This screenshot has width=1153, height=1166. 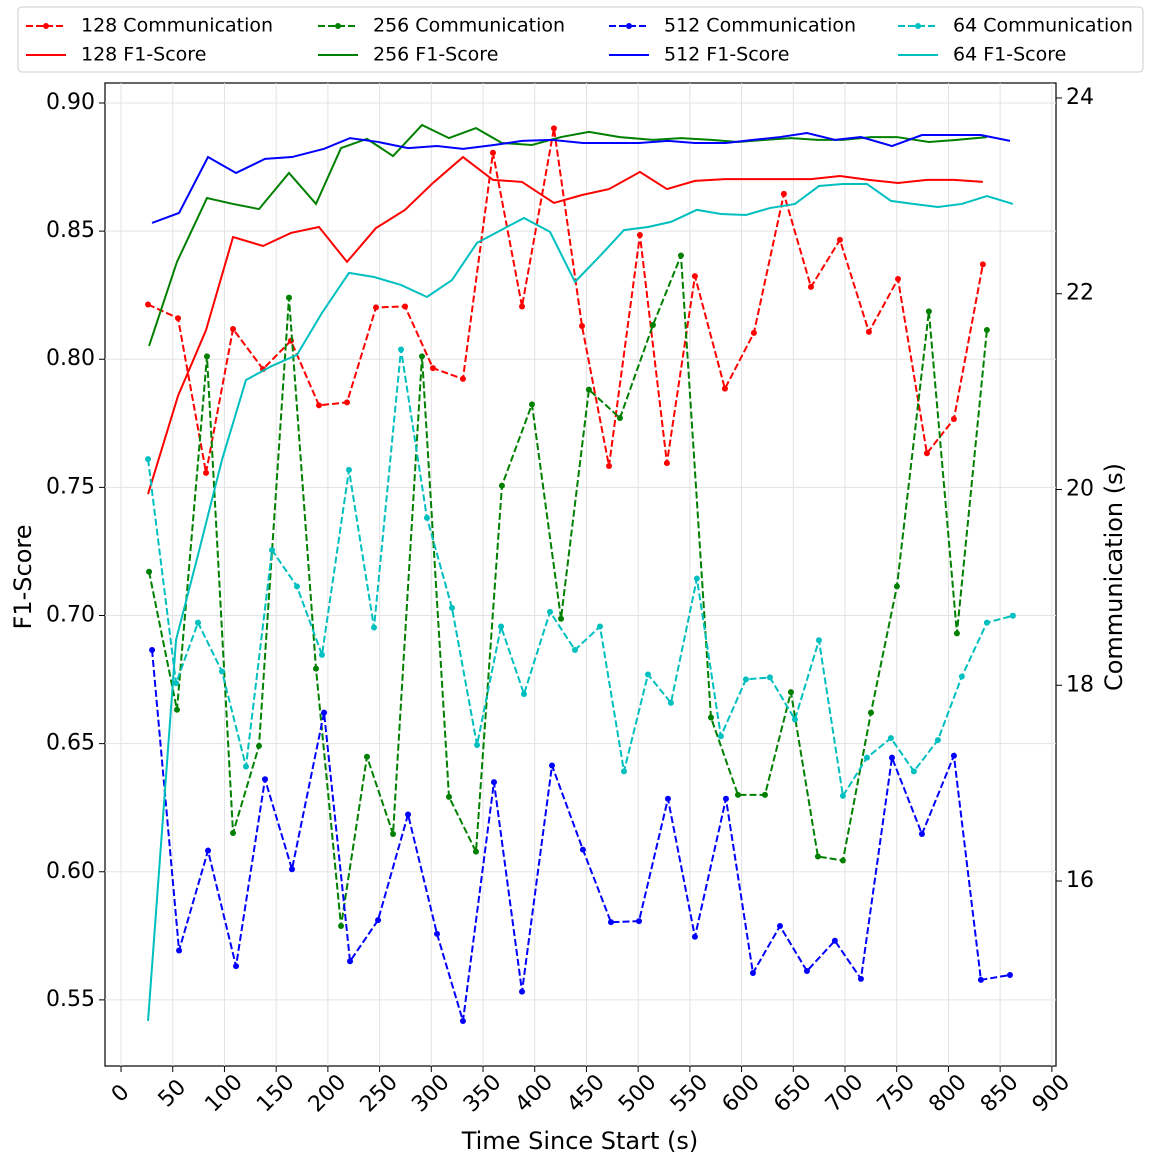 What do you see at coordinates (741, 1093) in the screenshot?
I see `x-tick-label: 600` at bounding box center [741, 1093].